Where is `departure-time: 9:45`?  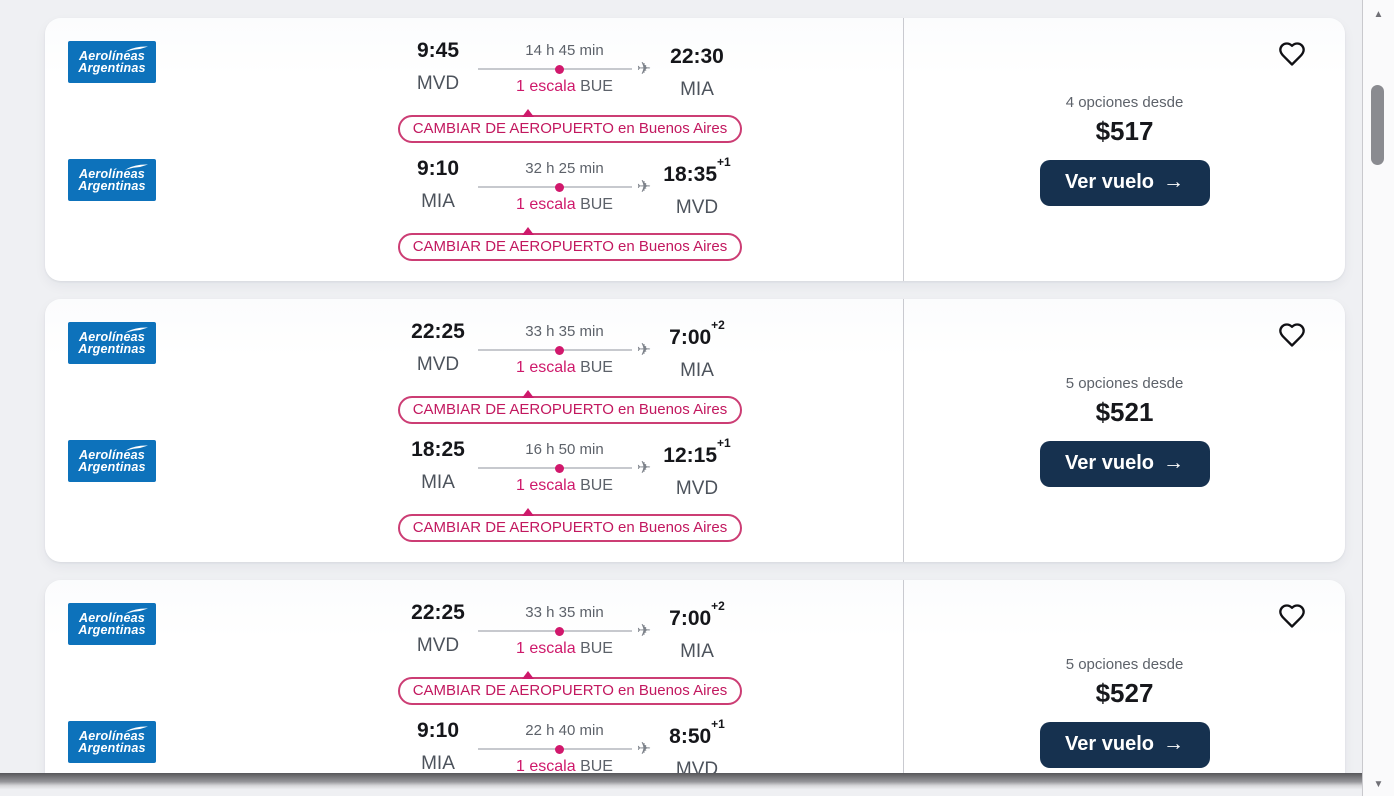
departure-time: 9:45 is located at coordinates (438, 50).